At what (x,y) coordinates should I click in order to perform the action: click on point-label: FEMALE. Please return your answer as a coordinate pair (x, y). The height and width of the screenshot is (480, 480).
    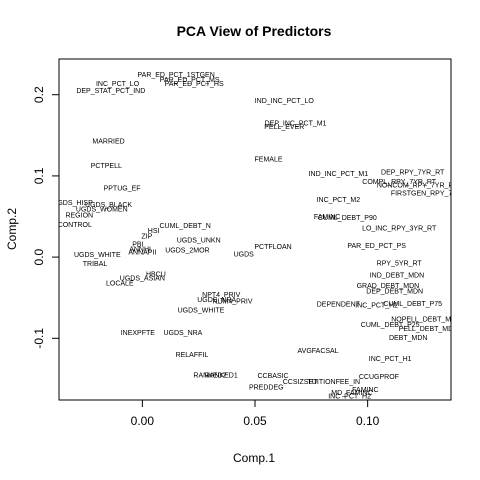
    Looking at the image, I should click on (269, 159).